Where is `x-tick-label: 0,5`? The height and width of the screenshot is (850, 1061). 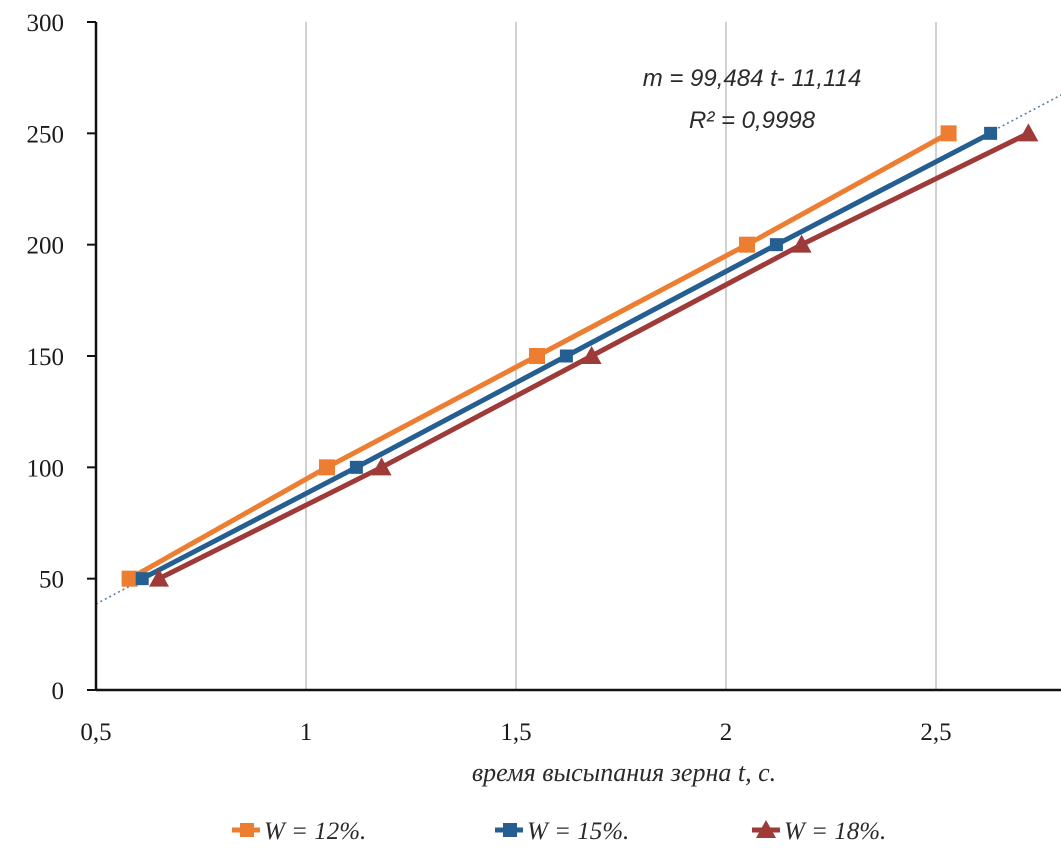 x-tick-label: 0,5 is located at coordinates (95, 732).